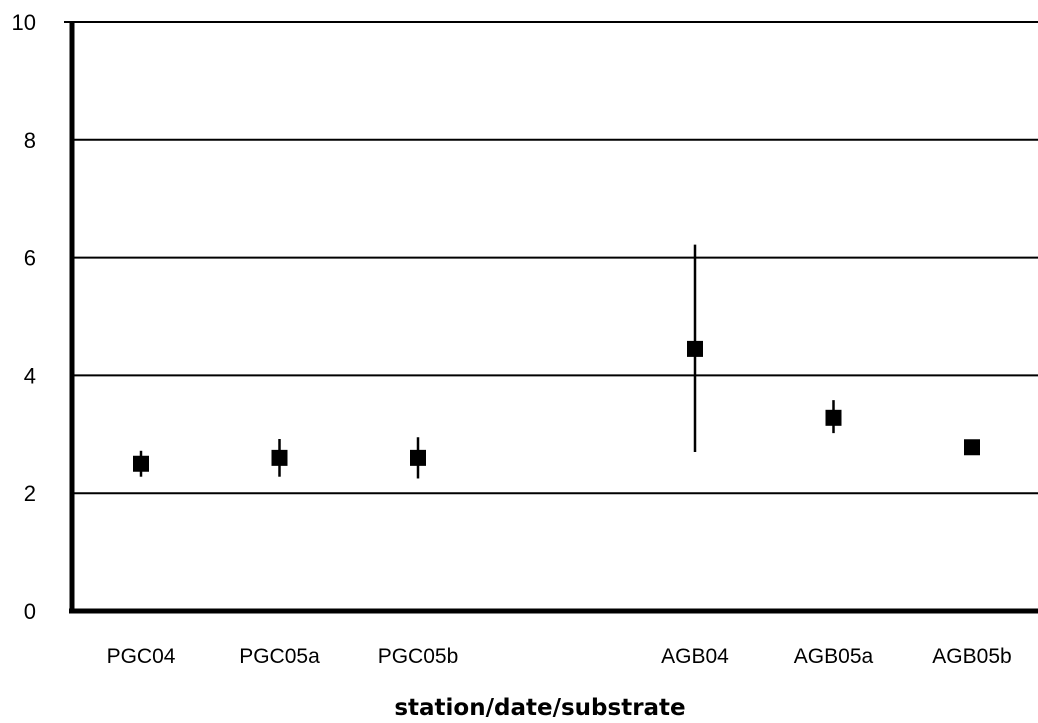 The height and width of the screenshot is (723, 1038). Describe the element at coordinates (24, 317) in the screenshot. I see `y-tick-labels: 0 2 4 6 8 10` at that location.